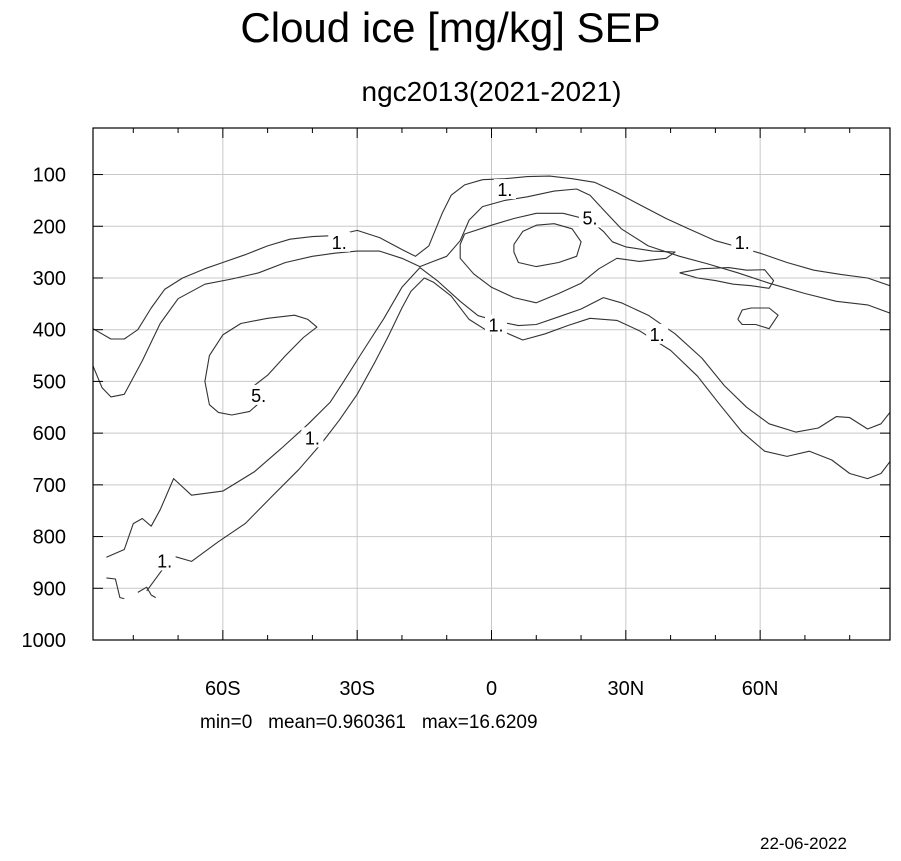 This screenshot has height=861, width=901. I want to click on chart-subtitle: ngc2013(2021-2021), so click(491, 91).